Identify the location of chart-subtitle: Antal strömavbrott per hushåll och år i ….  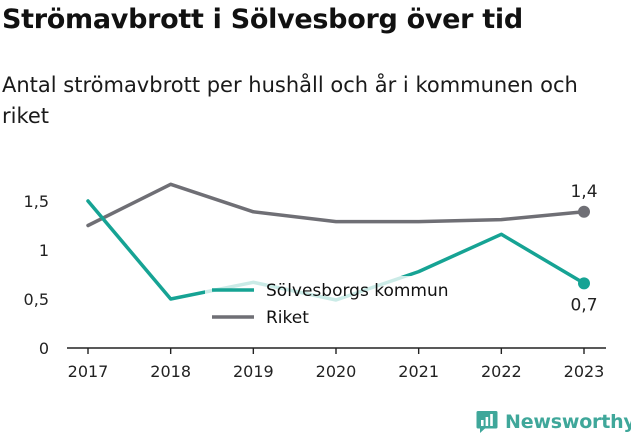
(290, 100).